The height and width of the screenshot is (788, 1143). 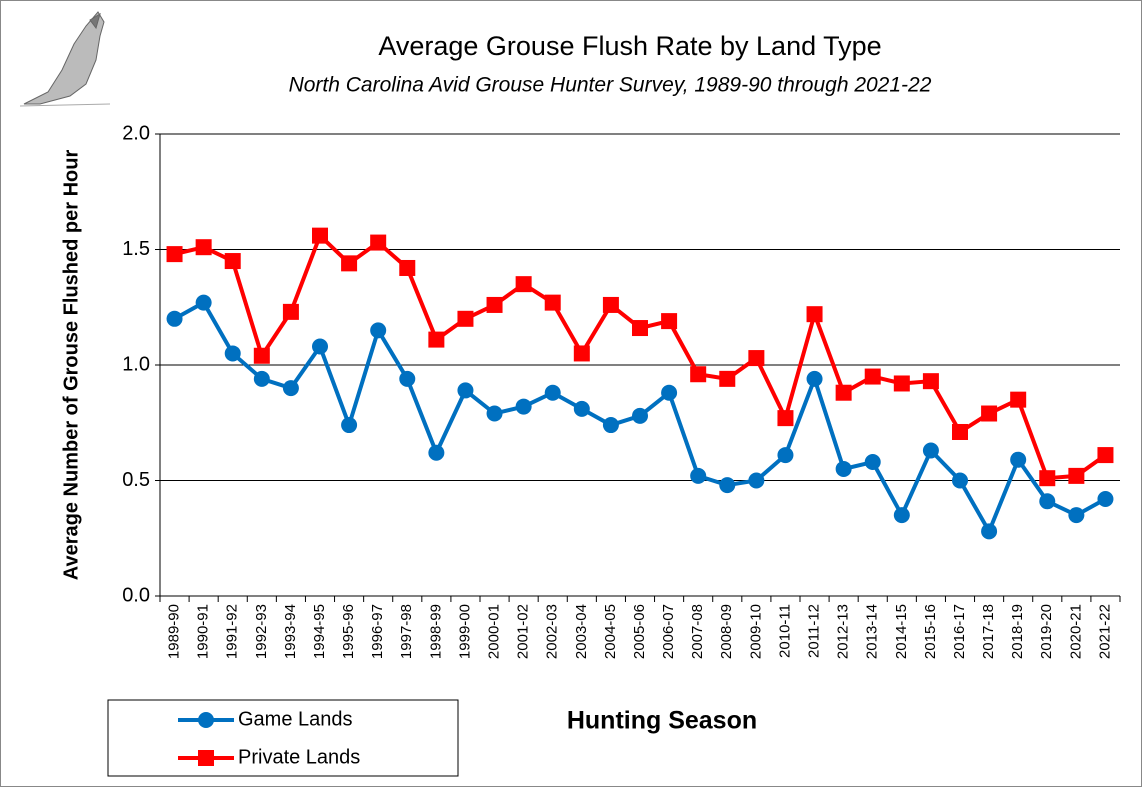 I want to click on x-tick-label: 1991-92, so click(x=232, y=631).